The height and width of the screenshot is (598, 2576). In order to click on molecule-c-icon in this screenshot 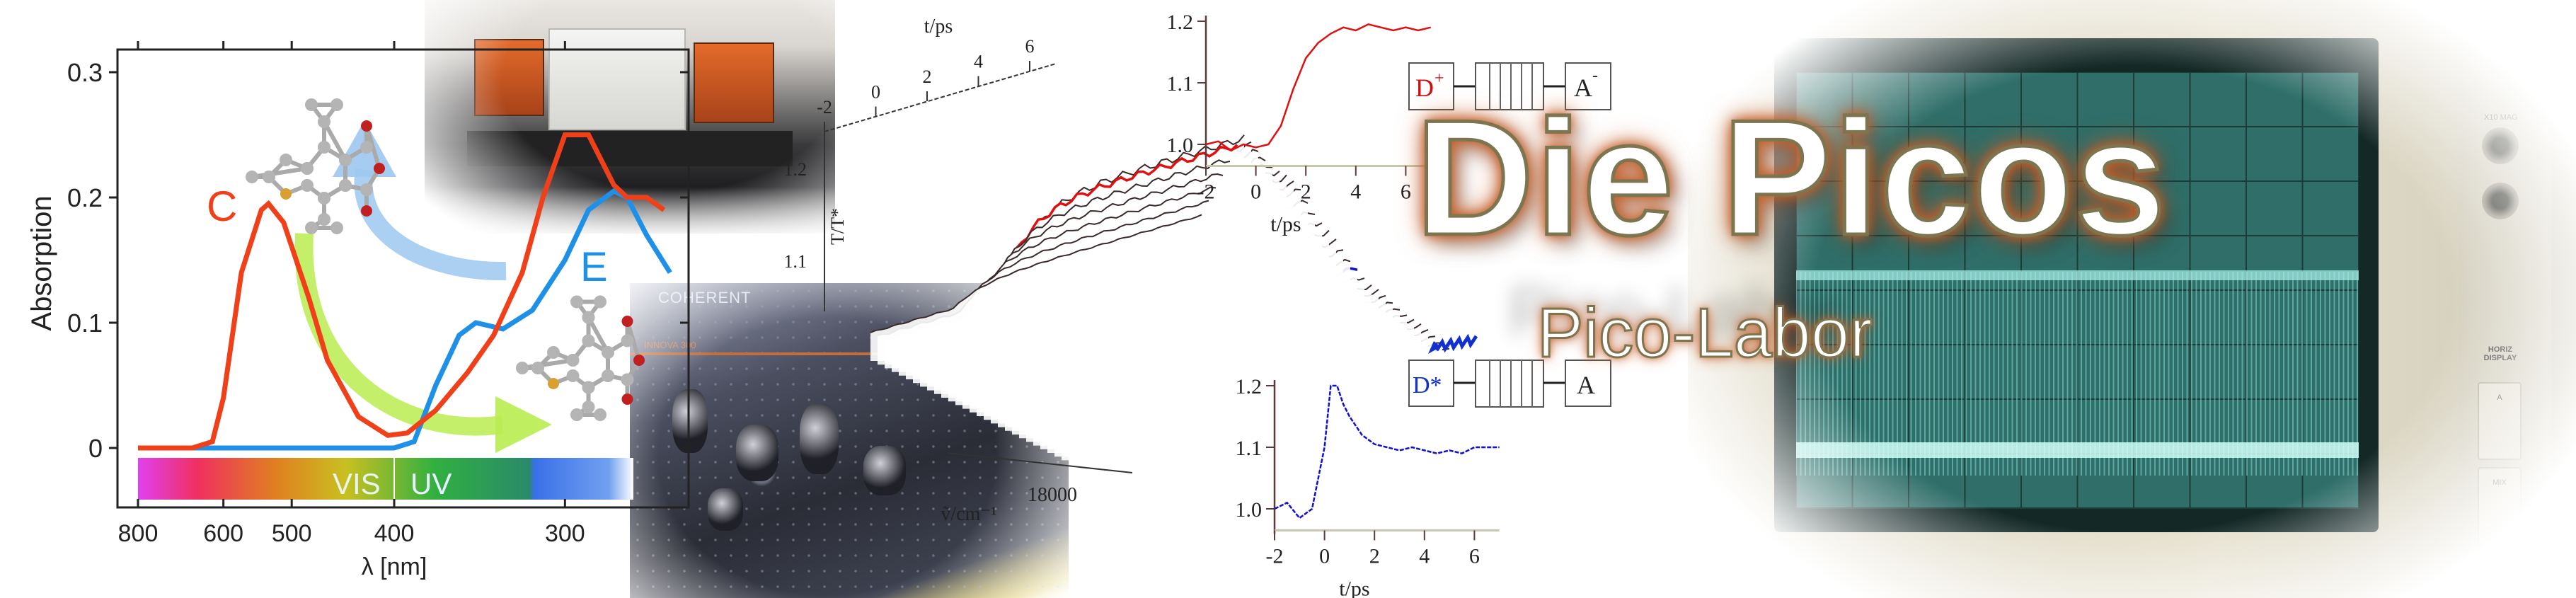, I will do `click(316, 166)`.